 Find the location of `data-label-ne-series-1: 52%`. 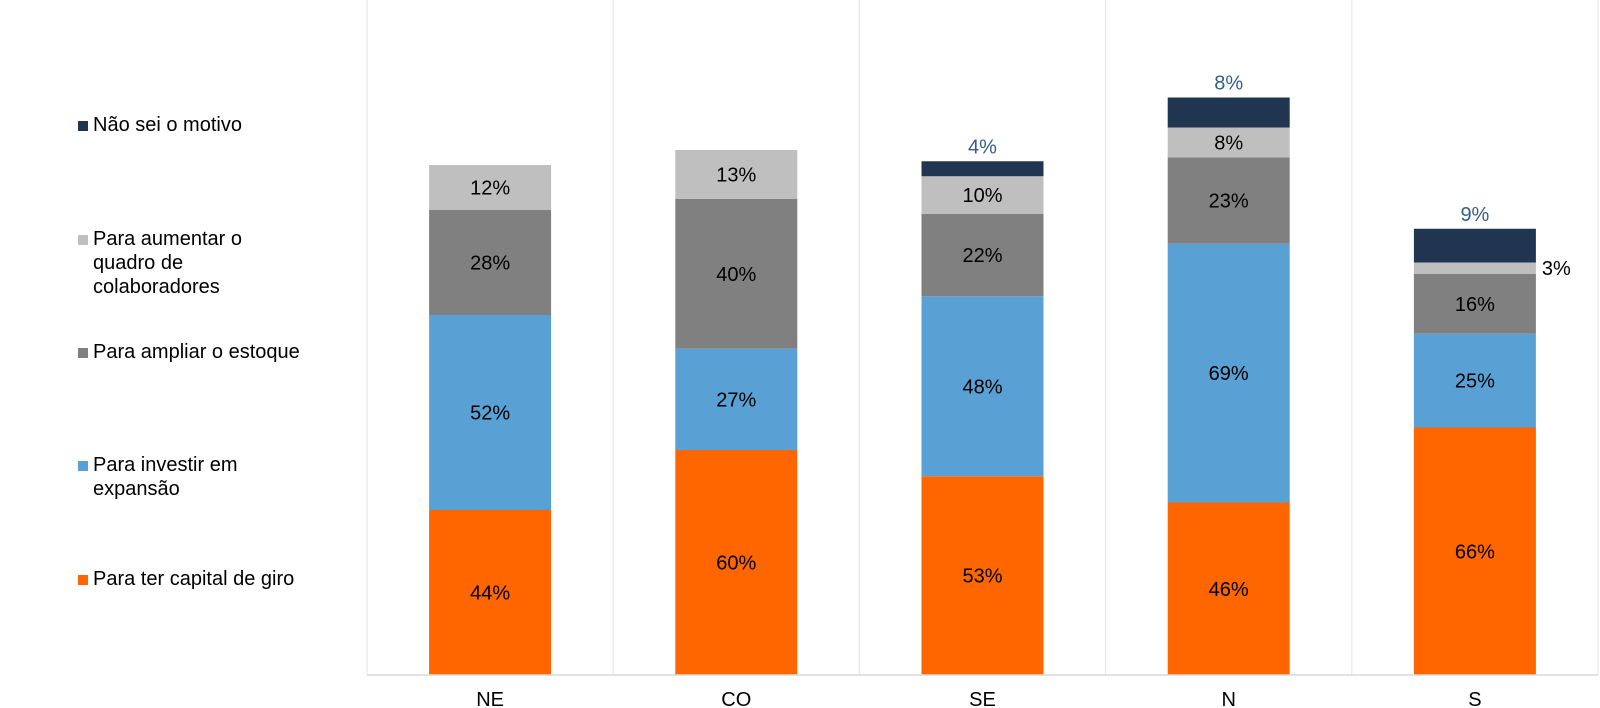

data-label-ne-series-1: 52% is located at coordinates (490, 414).